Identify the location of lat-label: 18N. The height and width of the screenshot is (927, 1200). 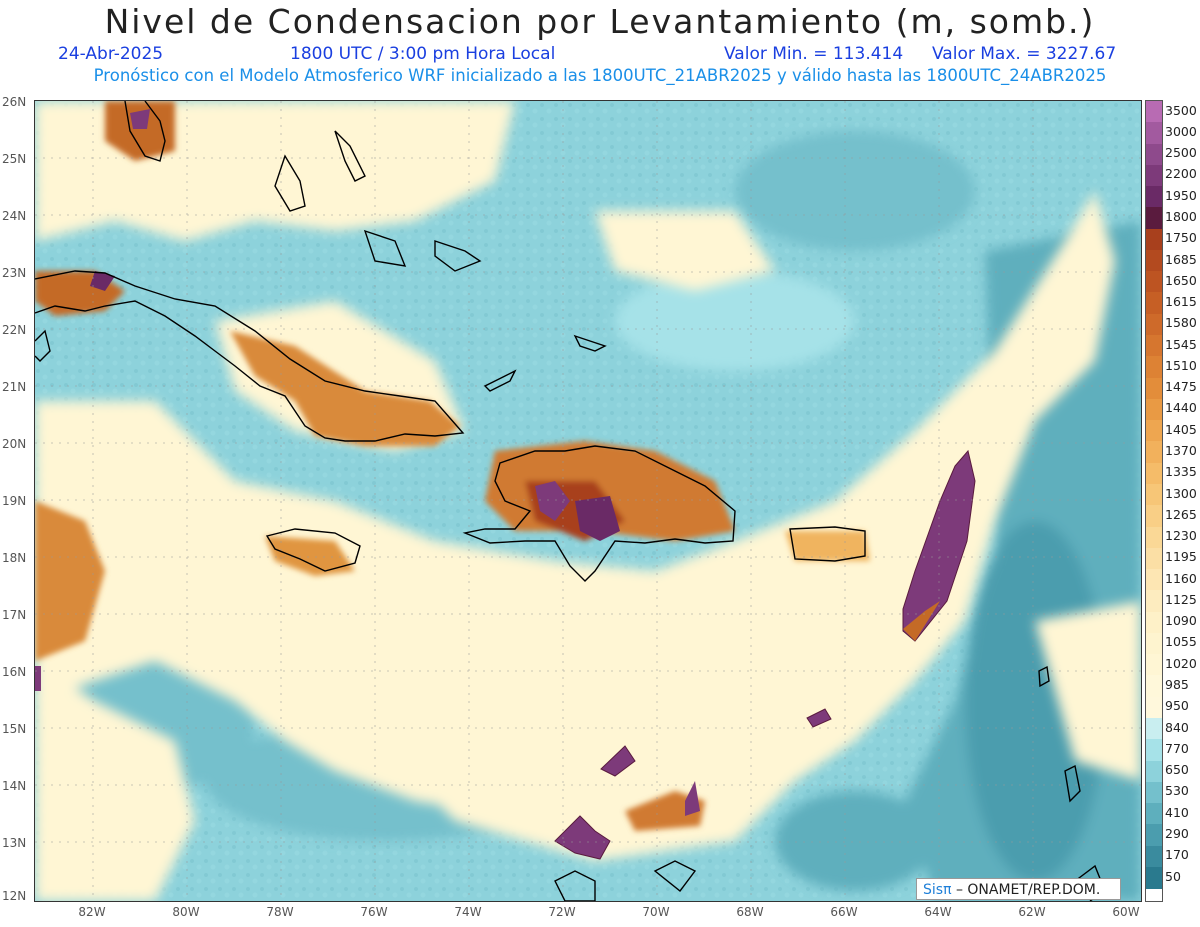
(14, 558).